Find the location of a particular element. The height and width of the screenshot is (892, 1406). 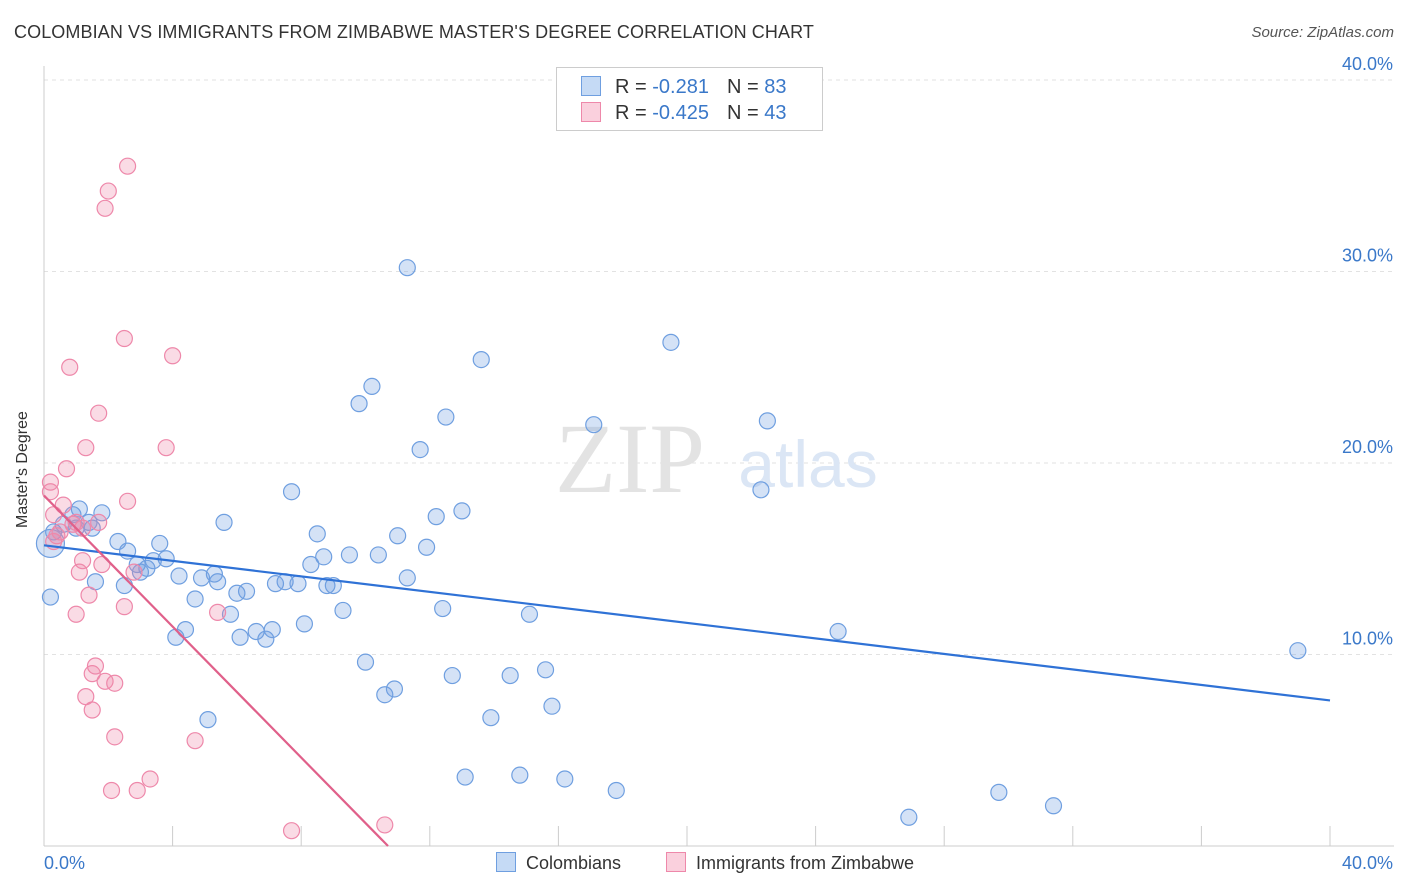

legend-r-value: -0.281 is located at coordinates (680, 87).